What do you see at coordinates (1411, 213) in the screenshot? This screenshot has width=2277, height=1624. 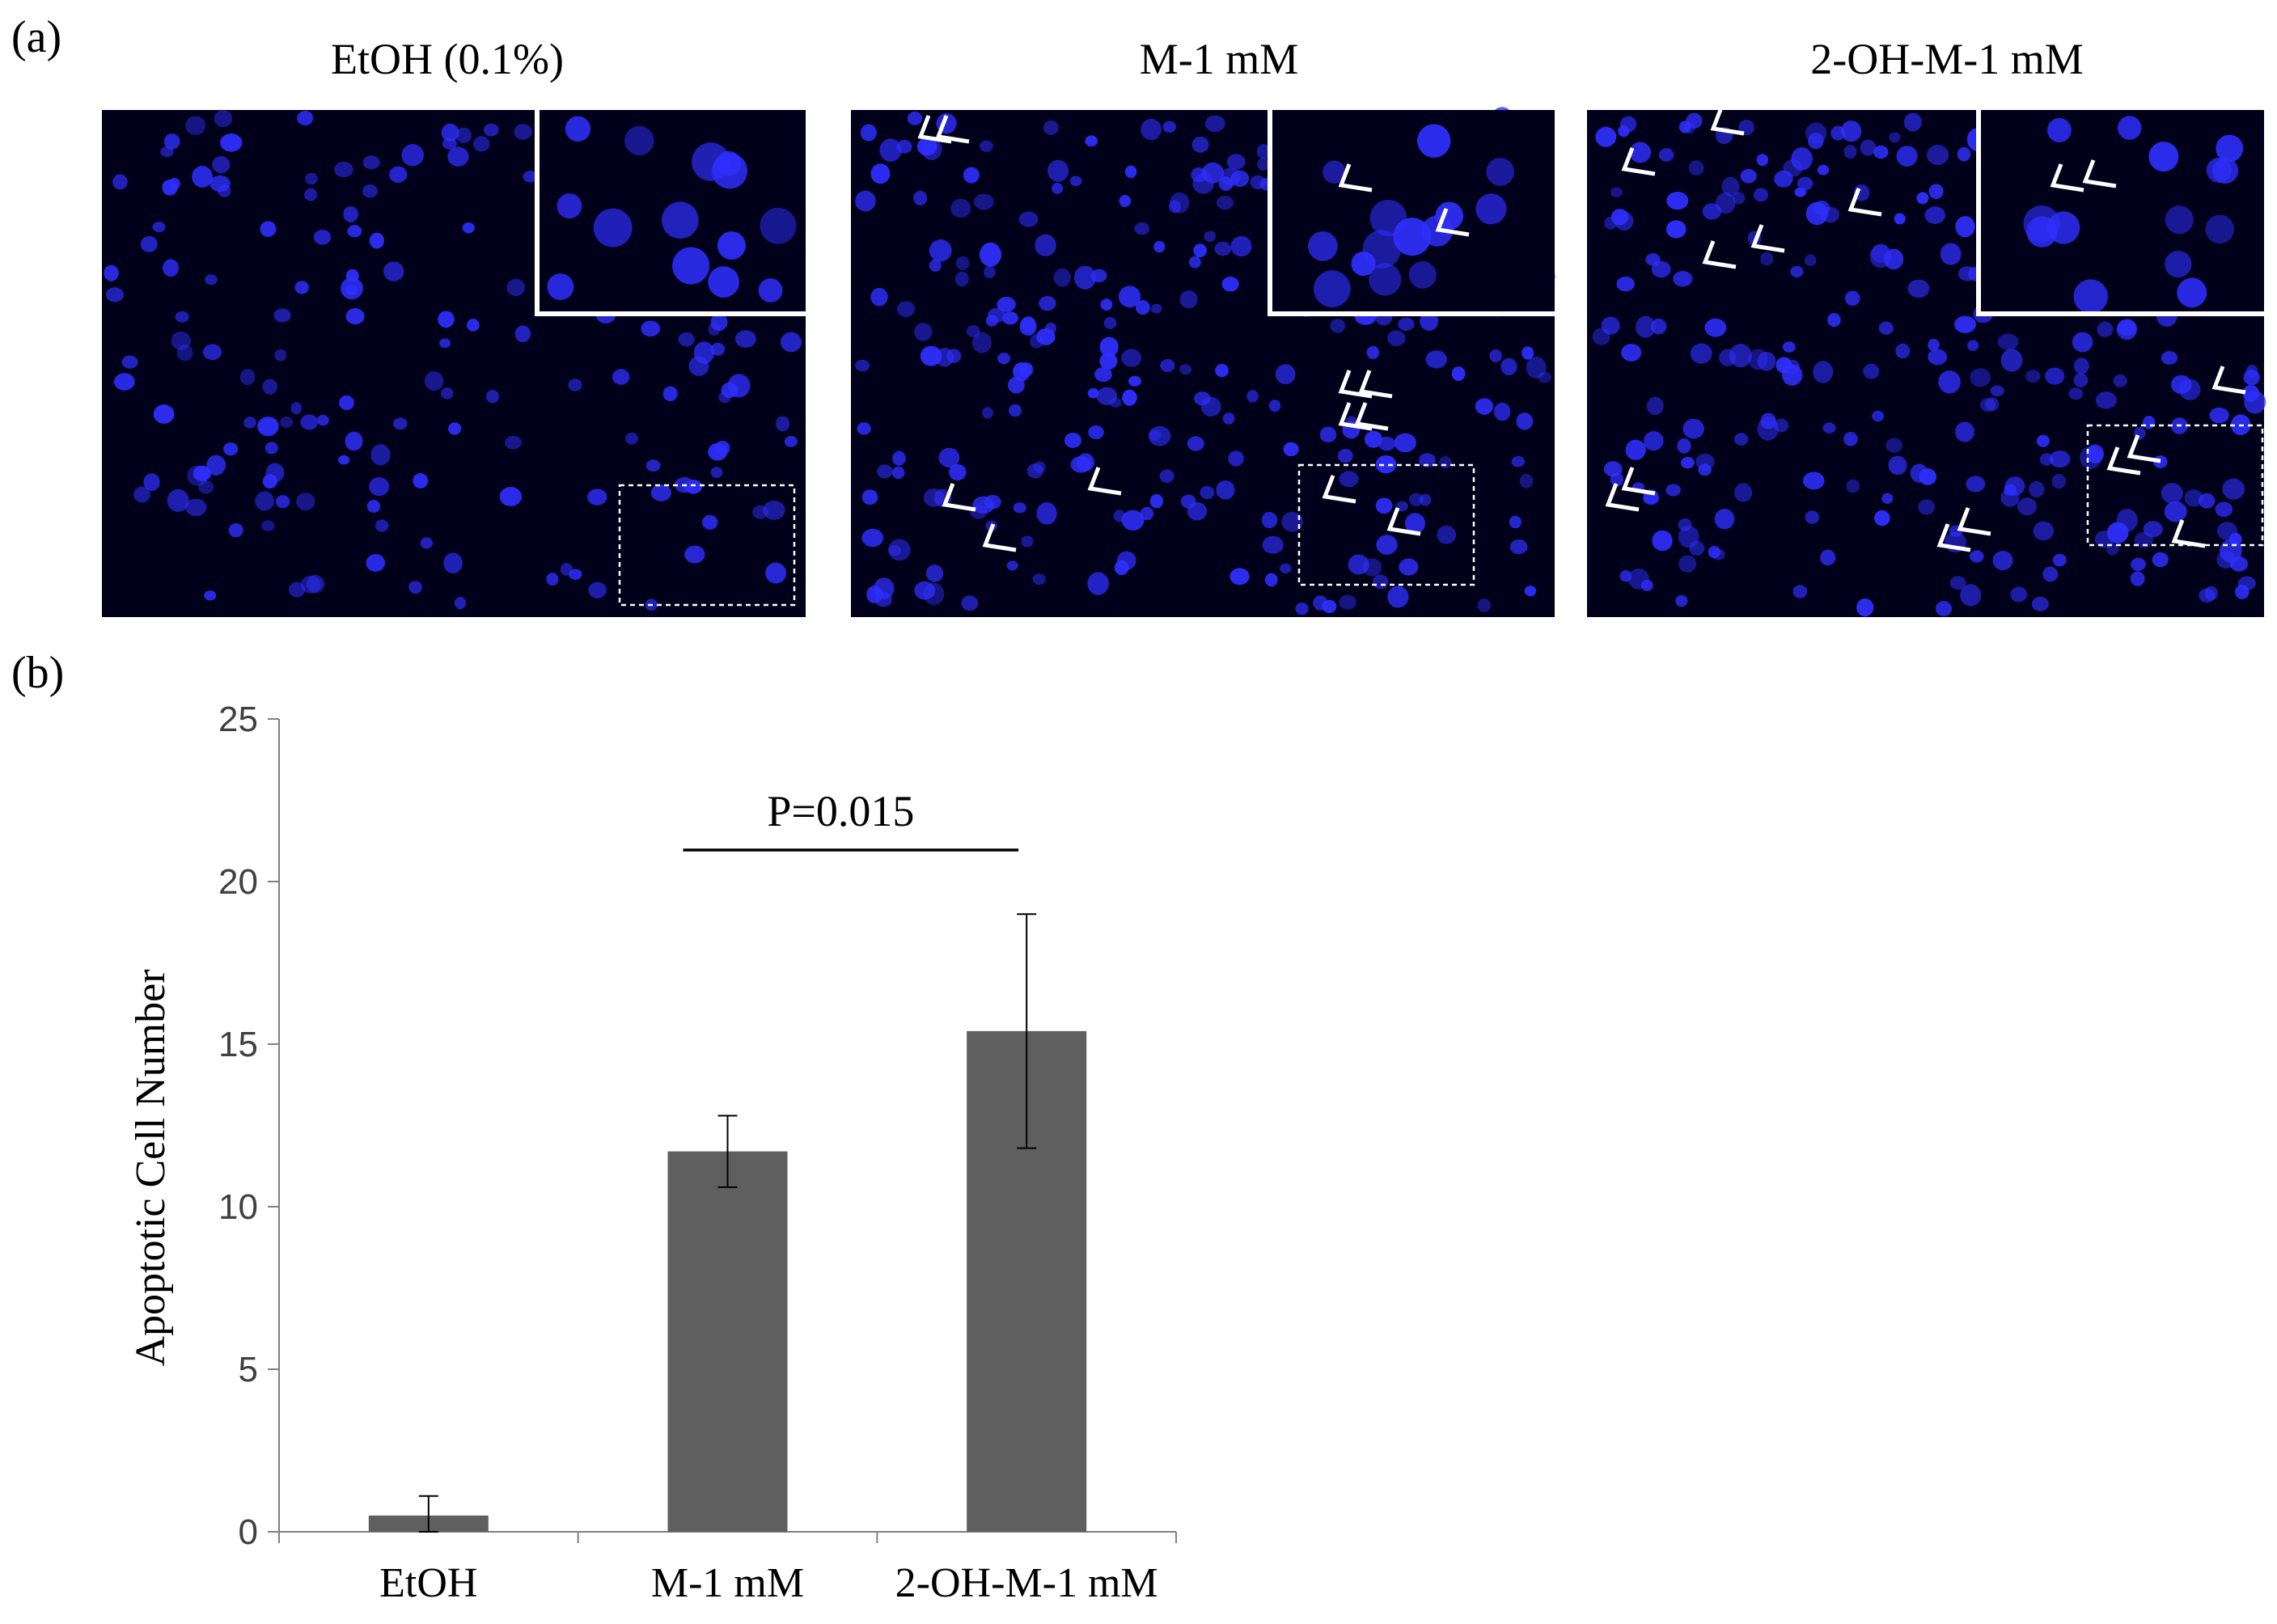 I see `inset-border` at bounding box center [1411, 213].